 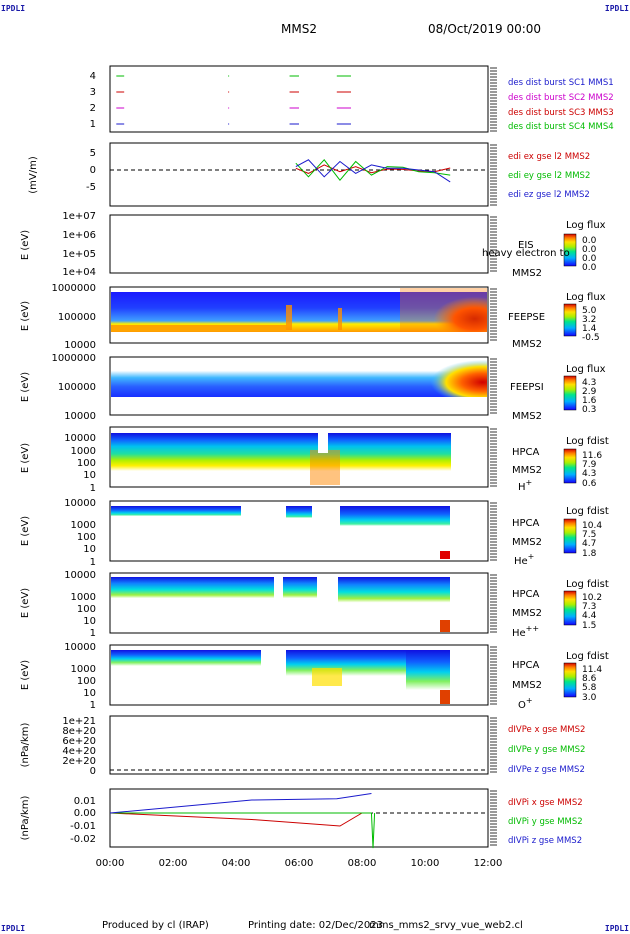 I want to click on divpi-panel, so click(x=299, y=818).